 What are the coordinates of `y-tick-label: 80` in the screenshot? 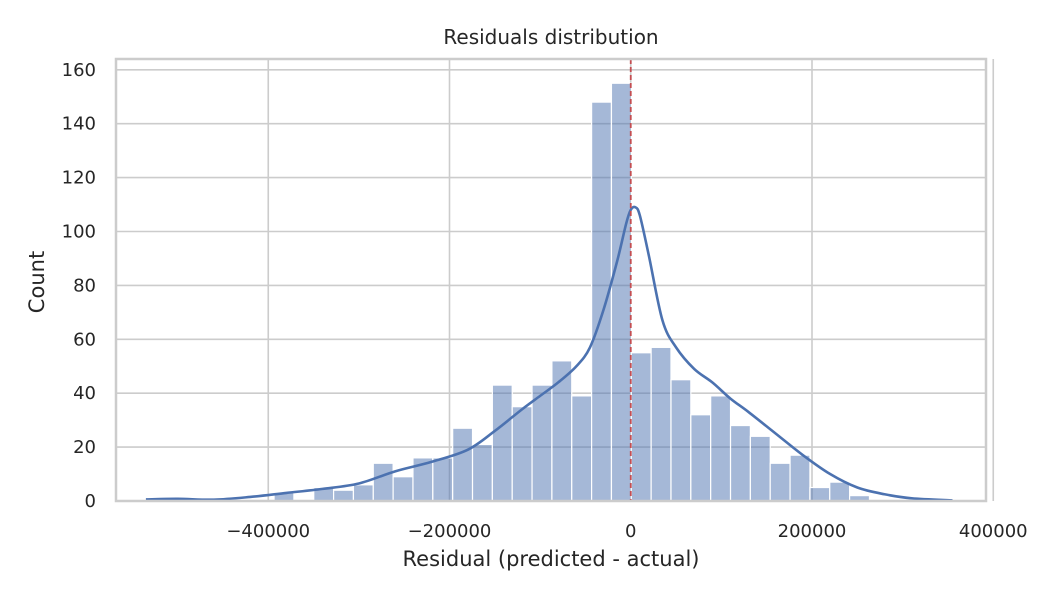 It's located at (84, 285).